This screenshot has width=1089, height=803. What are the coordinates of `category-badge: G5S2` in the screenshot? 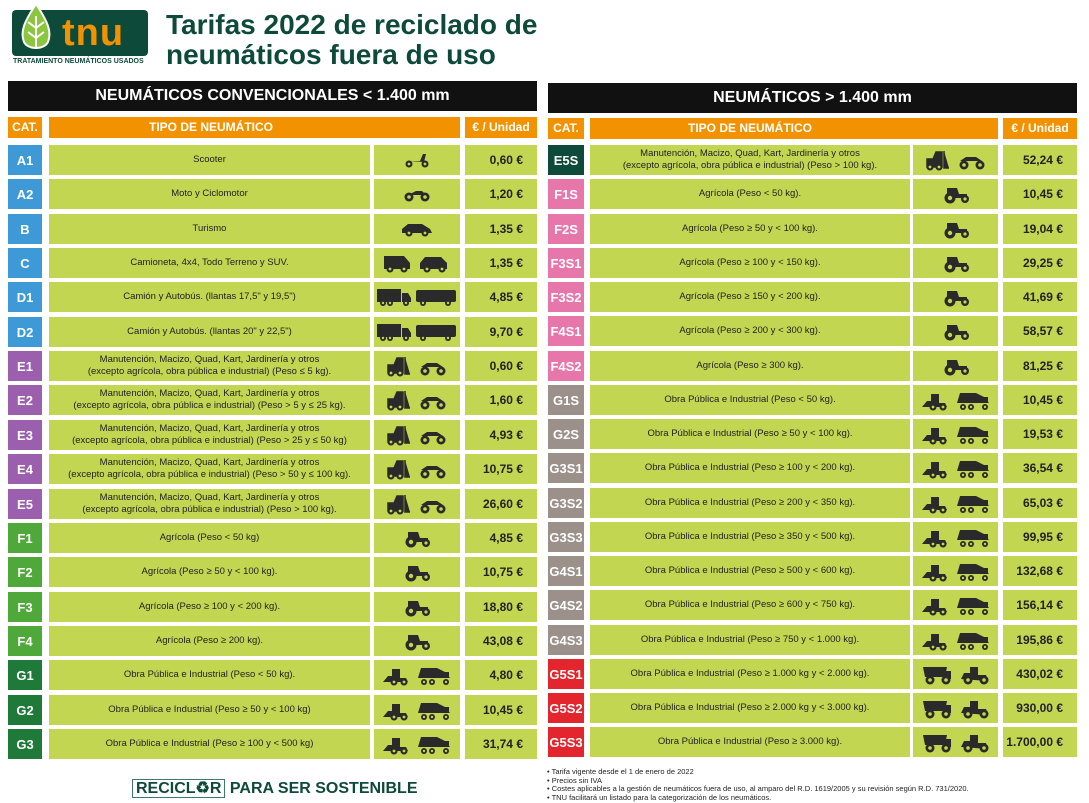 It's located at (566, 708).